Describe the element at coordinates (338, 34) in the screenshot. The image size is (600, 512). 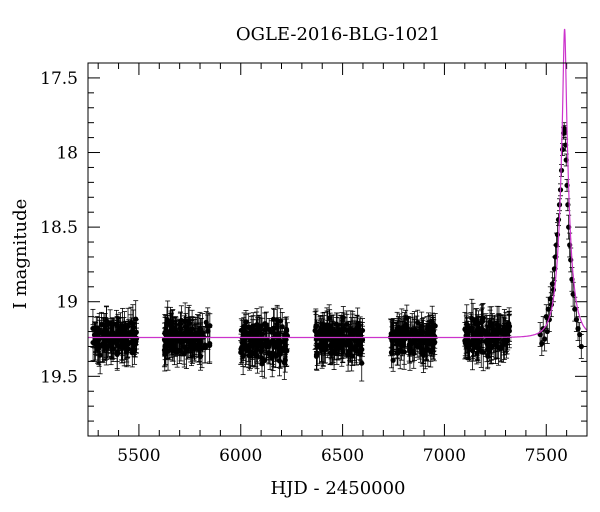
I see `chart-title: OGLE-2016-BLG-1021` at that location.